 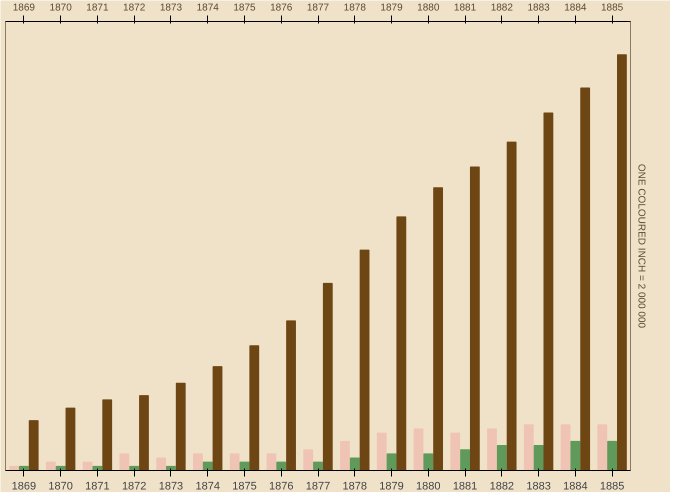 What do you see at coordinates (391, 486) in the screenshot?
I see `category-label: 1879` at bounding box center [391, 486].